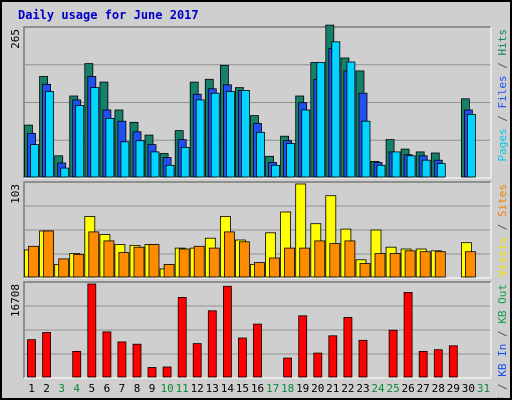 This screenshot has width=512, height=403. Describe the element at coordinates (166, 388) in the screenshot. I see `x-tick-label: 10` at that location.